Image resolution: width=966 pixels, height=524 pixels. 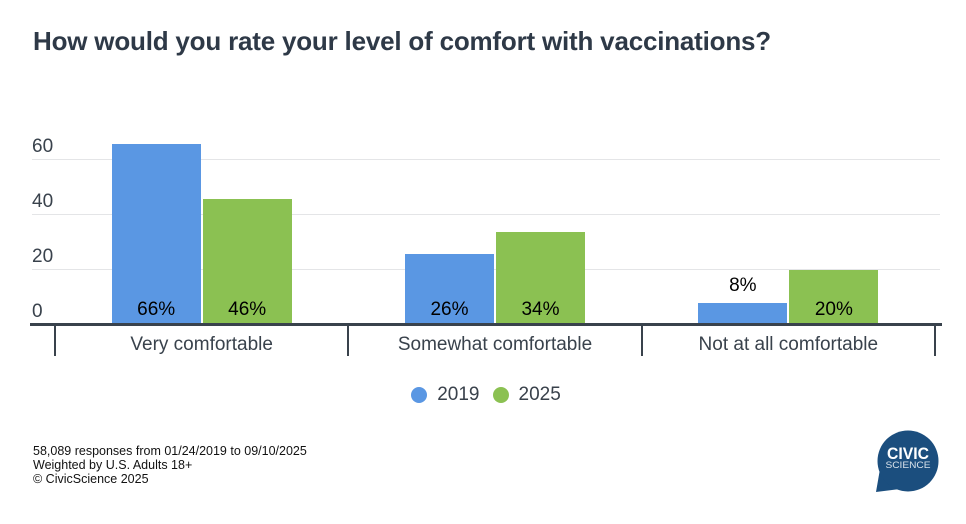 What do you see at coordinates (43, 256) in the screenshot?
I see `y-tick-label-20: 20` at bounding box center [43, 256].